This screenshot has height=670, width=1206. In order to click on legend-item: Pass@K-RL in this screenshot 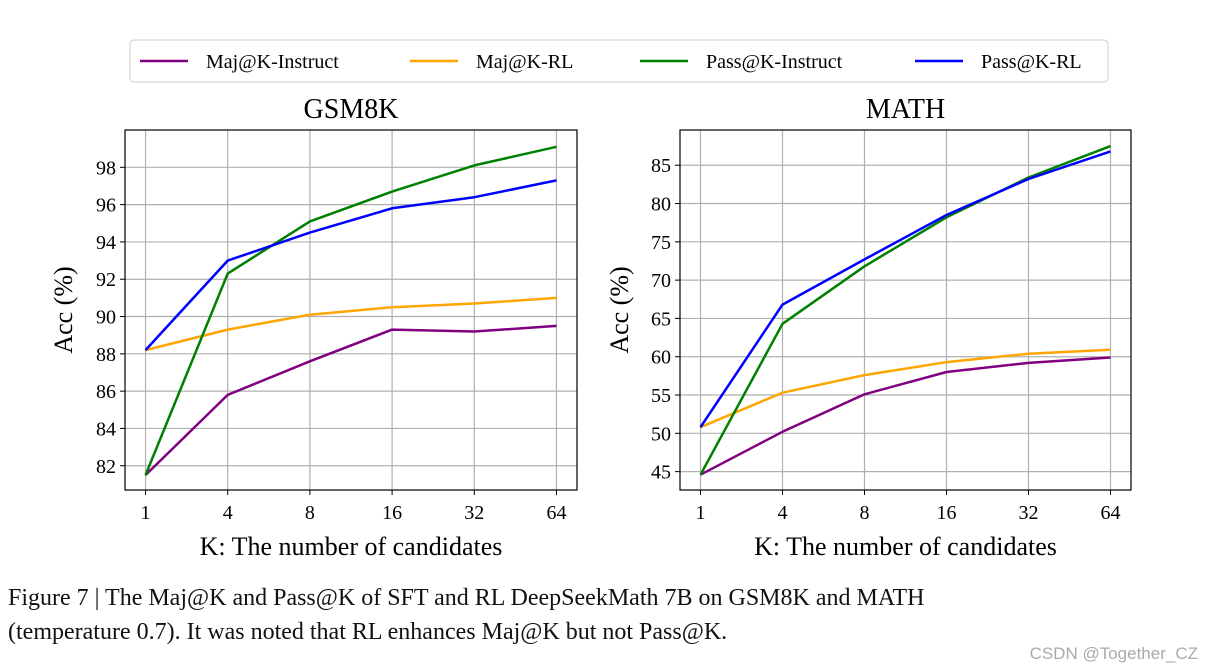, I will do `click(998, 62)`.